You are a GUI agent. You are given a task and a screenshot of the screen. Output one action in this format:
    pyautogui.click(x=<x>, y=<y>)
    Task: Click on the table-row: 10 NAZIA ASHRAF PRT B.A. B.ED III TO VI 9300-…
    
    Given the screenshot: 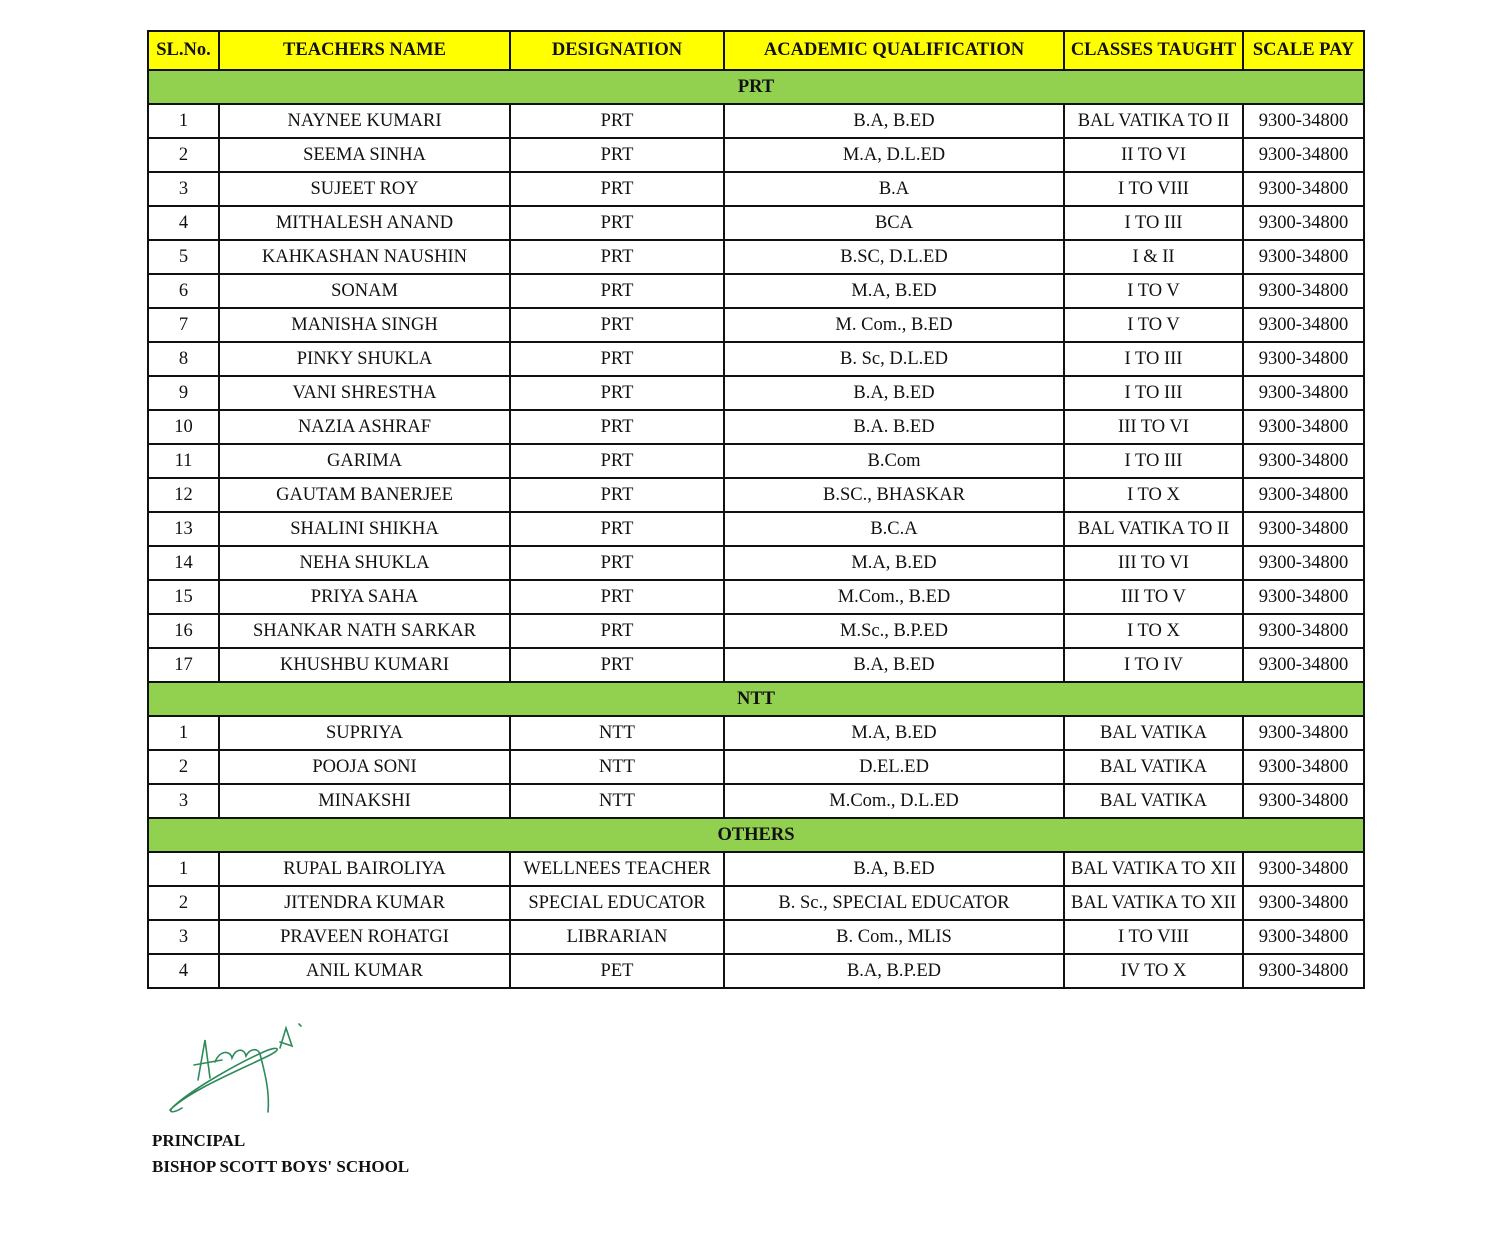 What is the action you would take?
    pyautogui.click(x=756, y=427)
    